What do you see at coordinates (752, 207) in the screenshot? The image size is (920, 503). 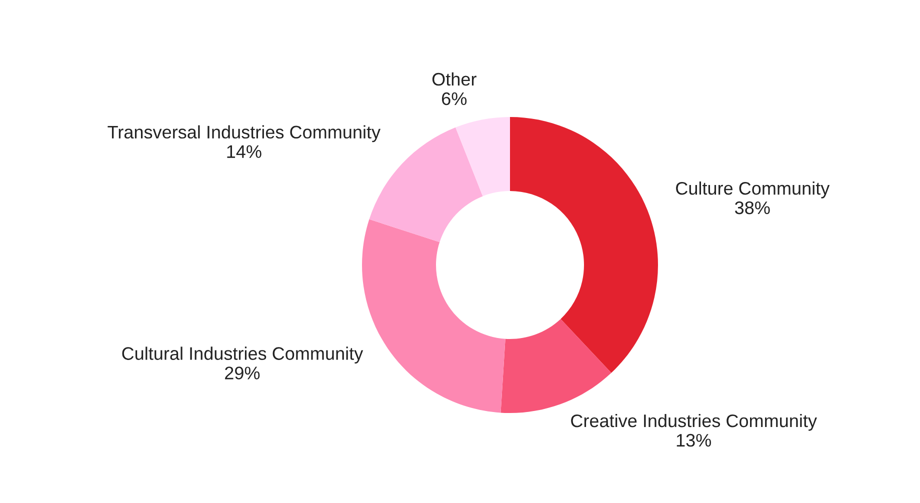 I see `data-label: 38%` at bounding box center [752, 207].